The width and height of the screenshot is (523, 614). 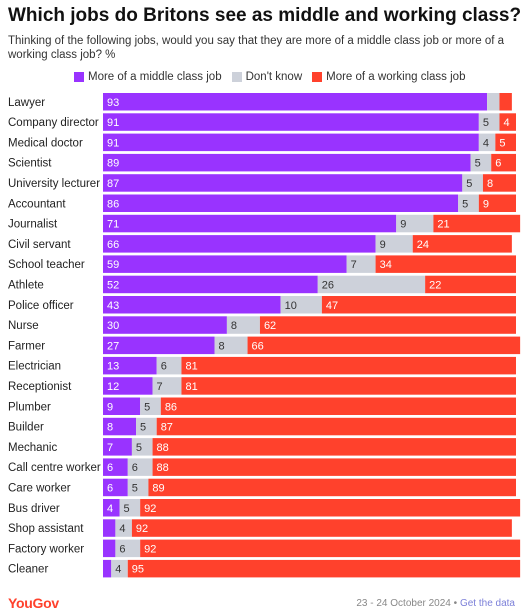 I want to click on value-label-farmer-working: 66, so click(x=258, y=346).